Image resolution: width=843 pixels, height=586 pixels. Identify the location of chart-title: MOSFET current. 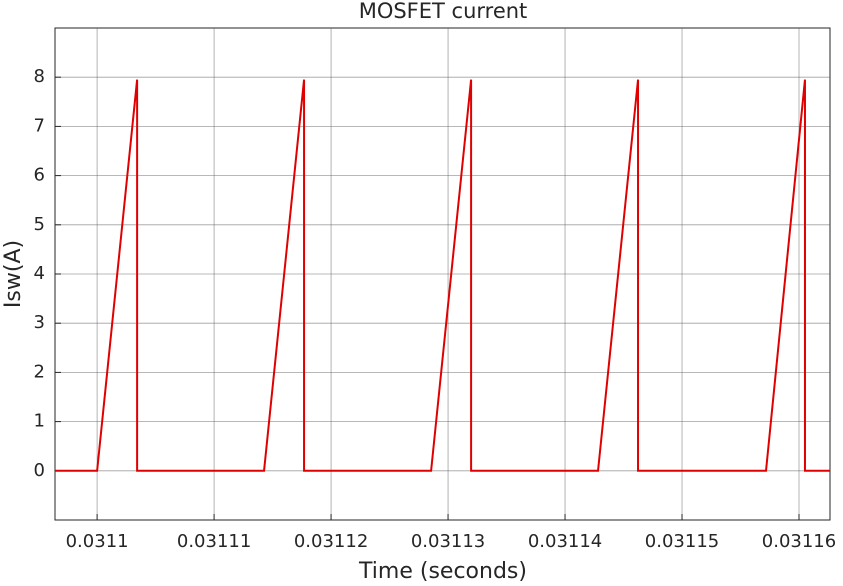
(443, 11).